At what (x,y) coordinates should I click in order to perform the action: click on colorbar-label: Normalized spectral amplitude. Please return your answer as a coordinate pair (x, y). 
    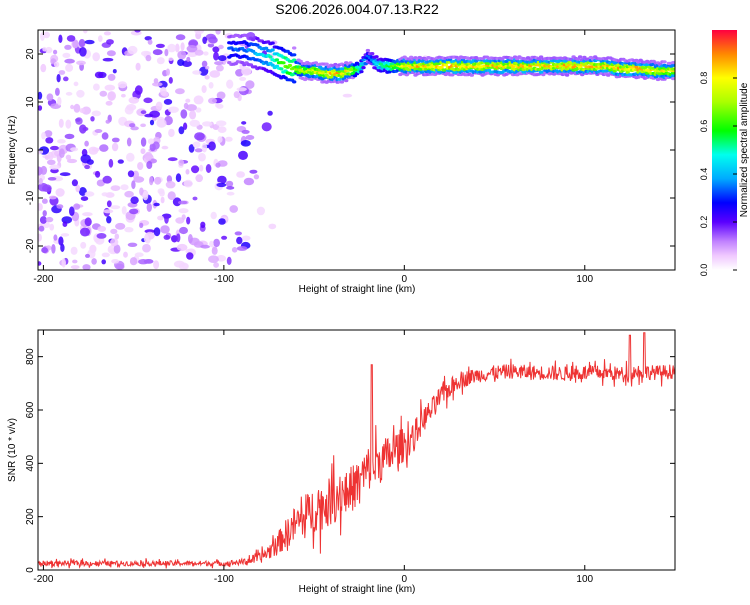
    Looking at the image, I should click on (744, 149).